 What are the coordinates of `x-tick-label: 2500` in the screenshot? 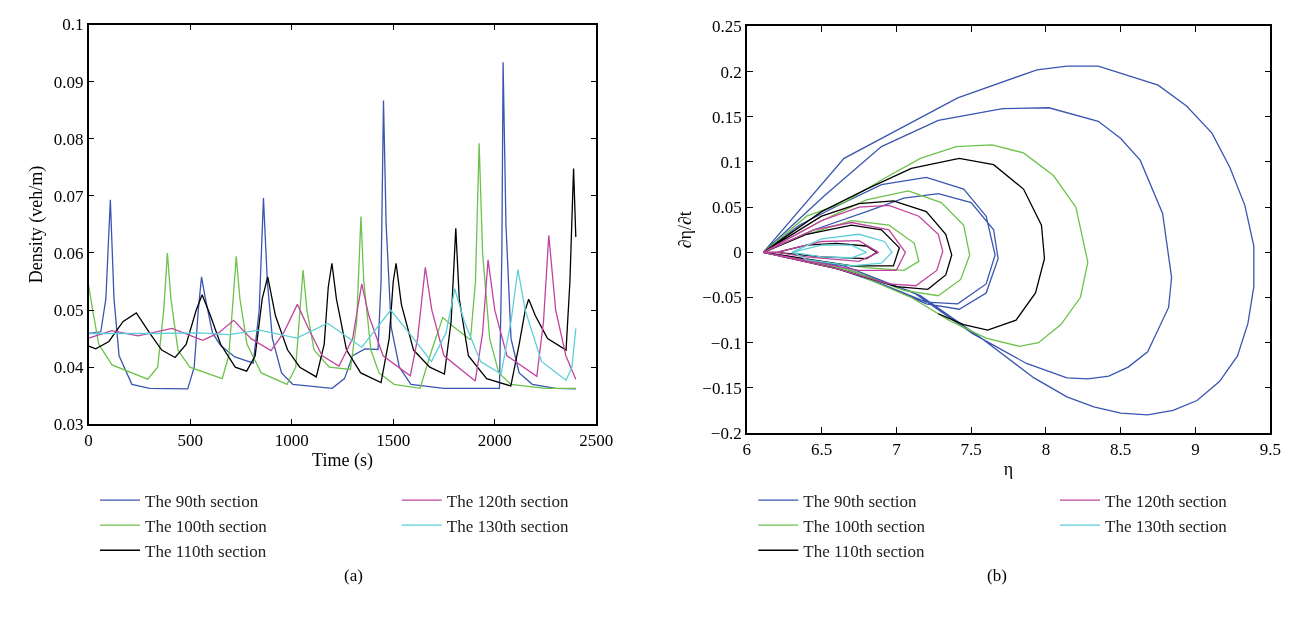 It's located at (596, 441).